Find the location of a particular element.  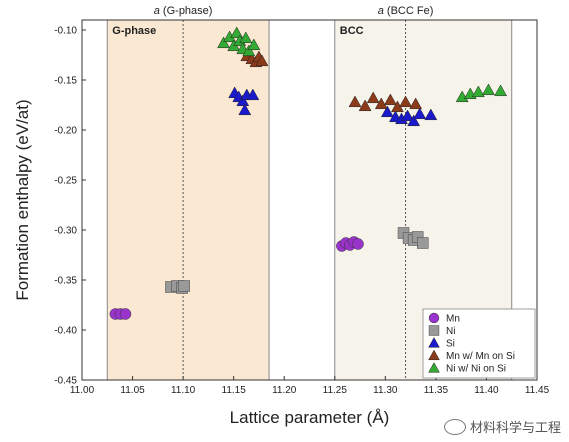

legend-label: Si is located at coordinates (450, 344).